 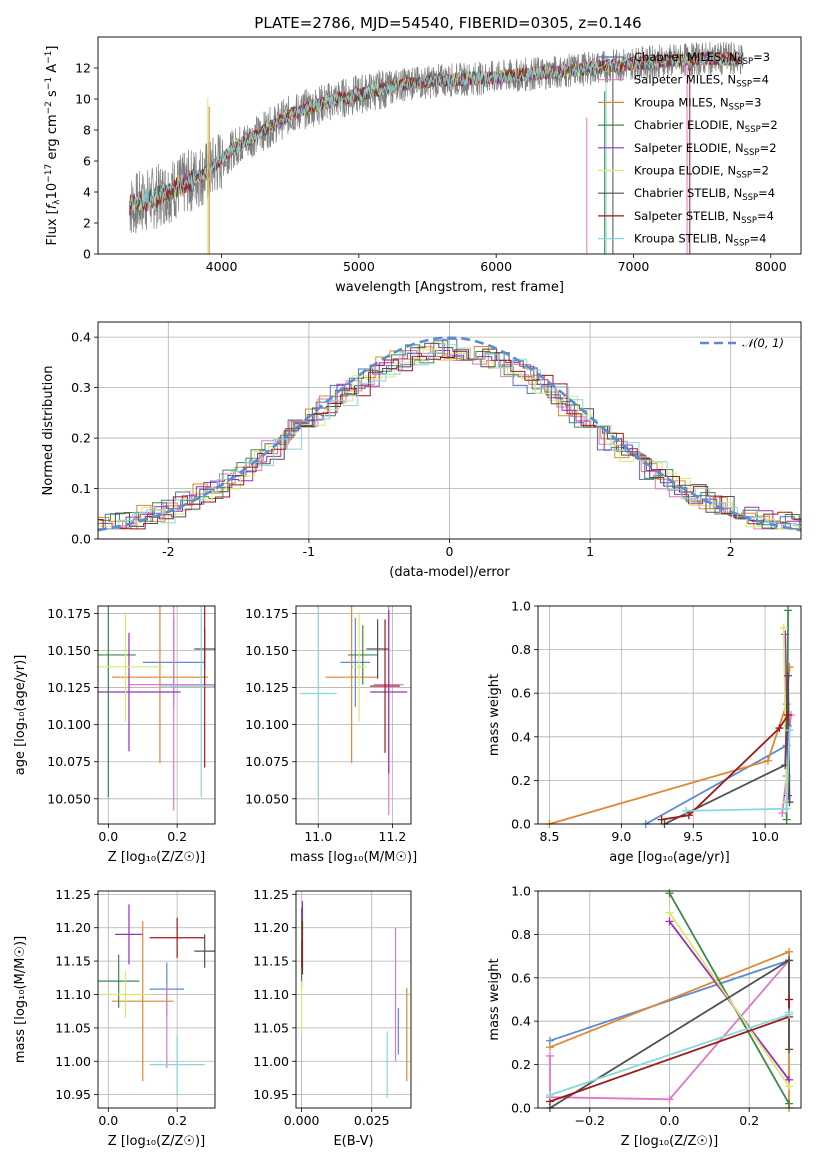 I want to click on x-tick-label: 10.0, so click(x=765, y=836).